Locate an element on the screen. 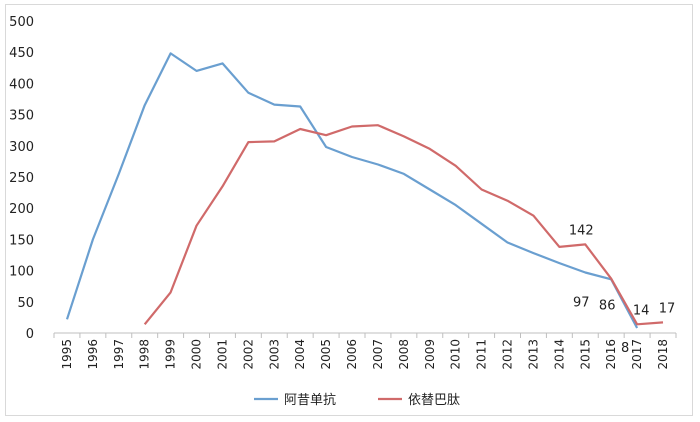 This screenshot has height=422, width=700. x-tick-label: 2005 is located at coordinates (326, 354).